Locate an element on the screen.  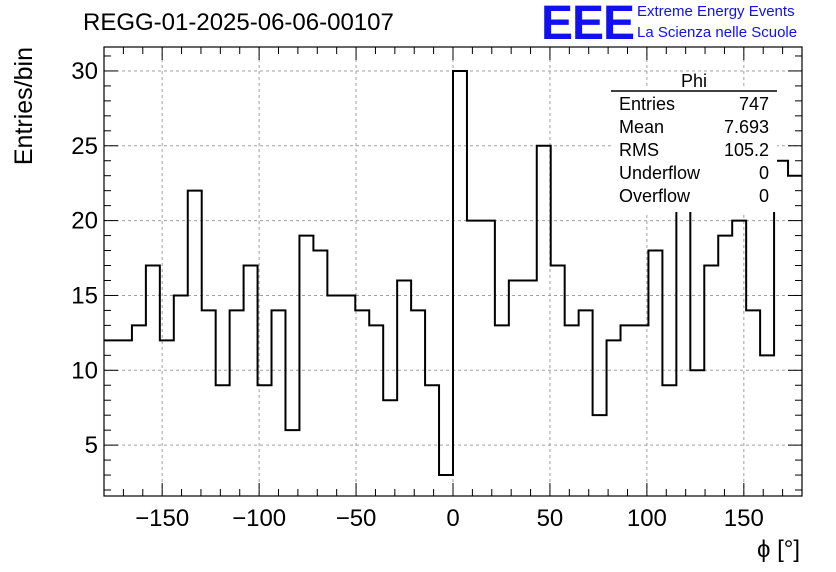
eee-logo: EEE is located at coordinates (588, 25).